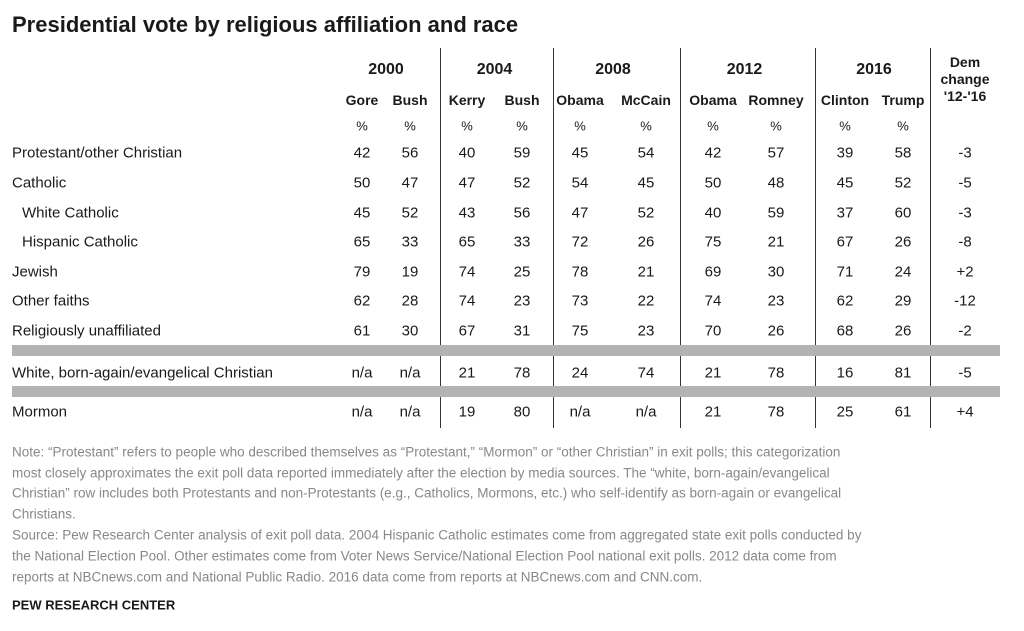  I want to click on cell: 71, so click(845, 272).